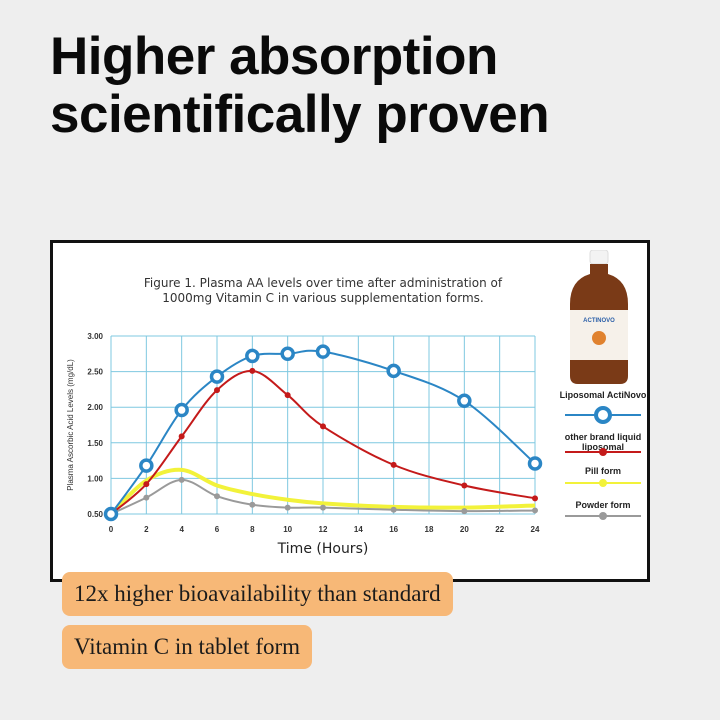 Image resolution: width=720 pixels, height=720 pixels. What do you see at coordinates (181, 529) in the screenshot?
I see `x-tick-label: 4` at bounding box center [181, 529].